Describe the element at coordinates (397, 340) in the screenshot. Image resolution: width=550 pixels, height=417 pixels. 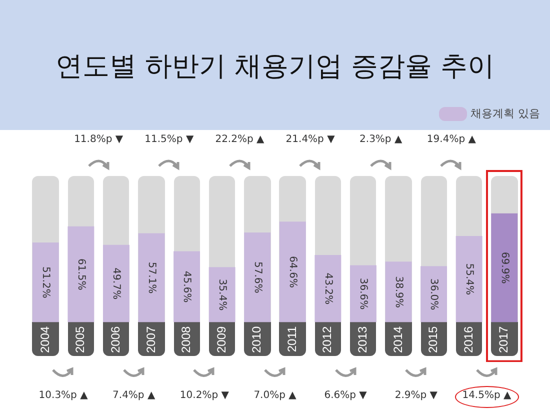
I see `x-tick-label: 2014` at that location.